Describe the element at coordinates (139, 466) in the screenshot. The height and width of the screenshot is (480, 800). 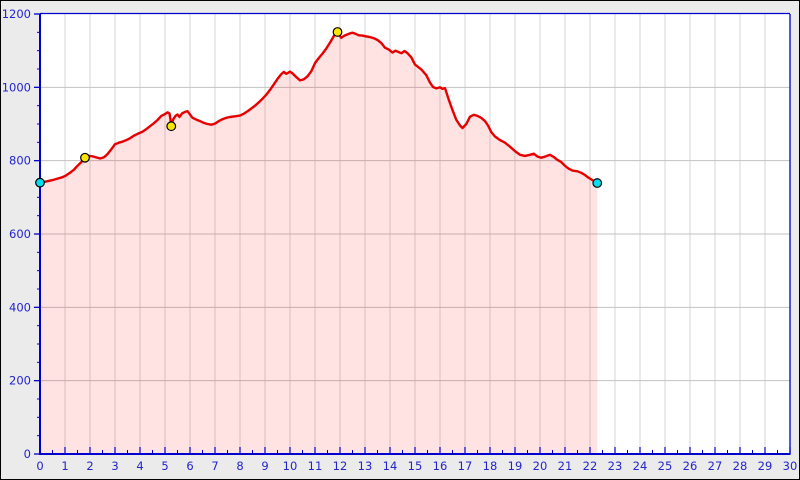
I see `x-tick-label: 4` at that location.